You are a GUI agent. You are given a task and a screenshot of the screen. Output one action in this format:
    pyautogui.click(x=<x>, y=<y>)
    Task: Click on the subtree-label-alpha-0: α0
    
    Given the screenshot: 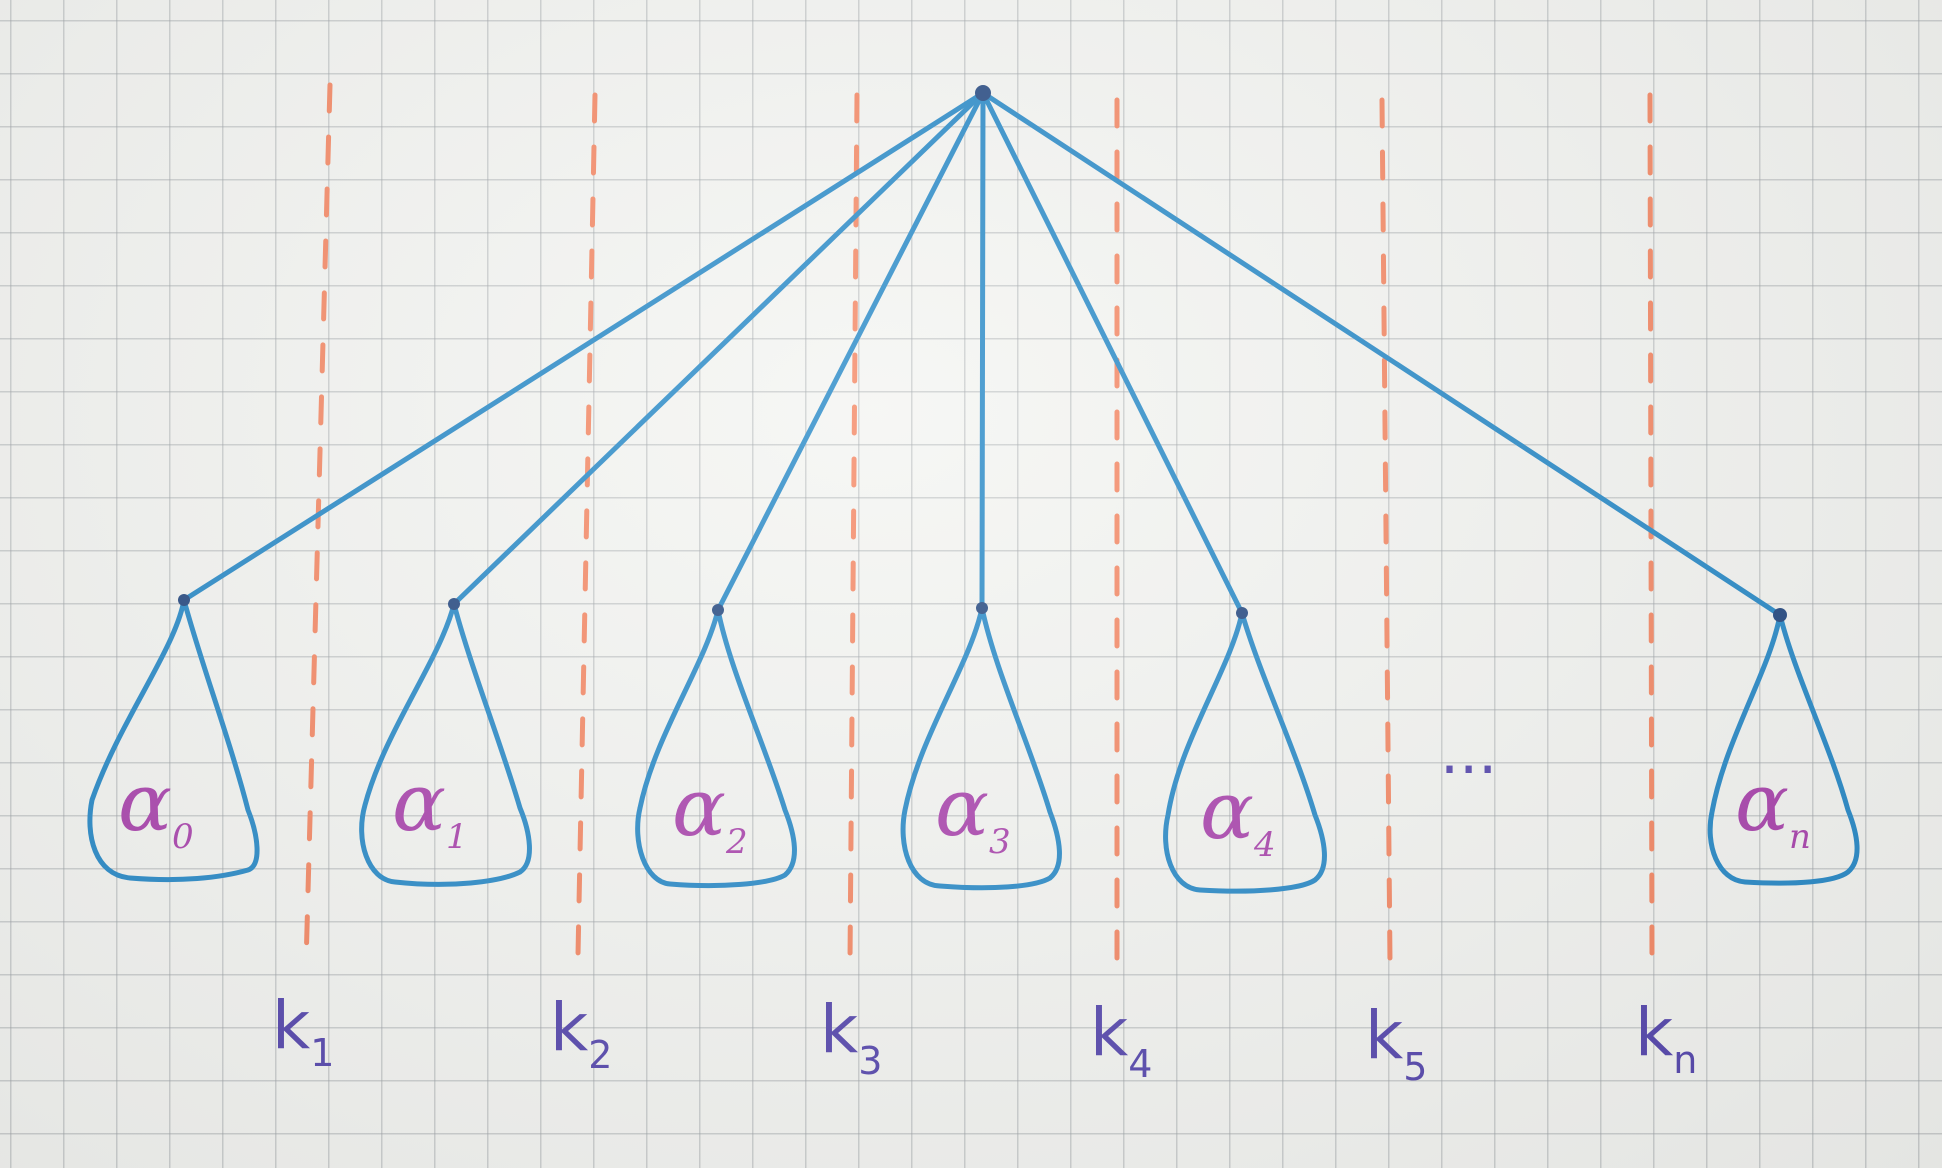 What is the action you would take?
    pyautogui.click(x=156, y=806)
    